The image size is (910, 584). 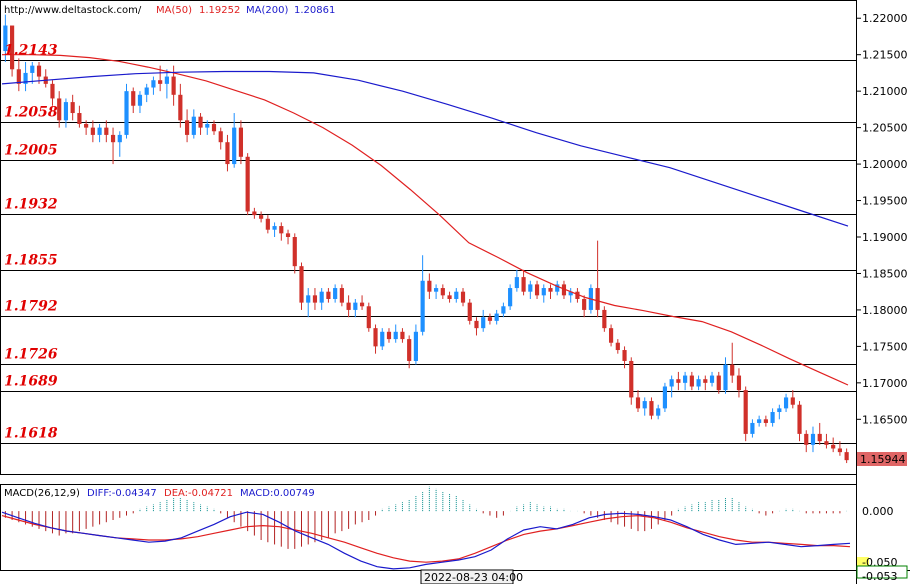 What do you see at coordinates (174, 10) in the screenshot?
I see `ma50-label: MA(50)` at bounding box center [174, 10].